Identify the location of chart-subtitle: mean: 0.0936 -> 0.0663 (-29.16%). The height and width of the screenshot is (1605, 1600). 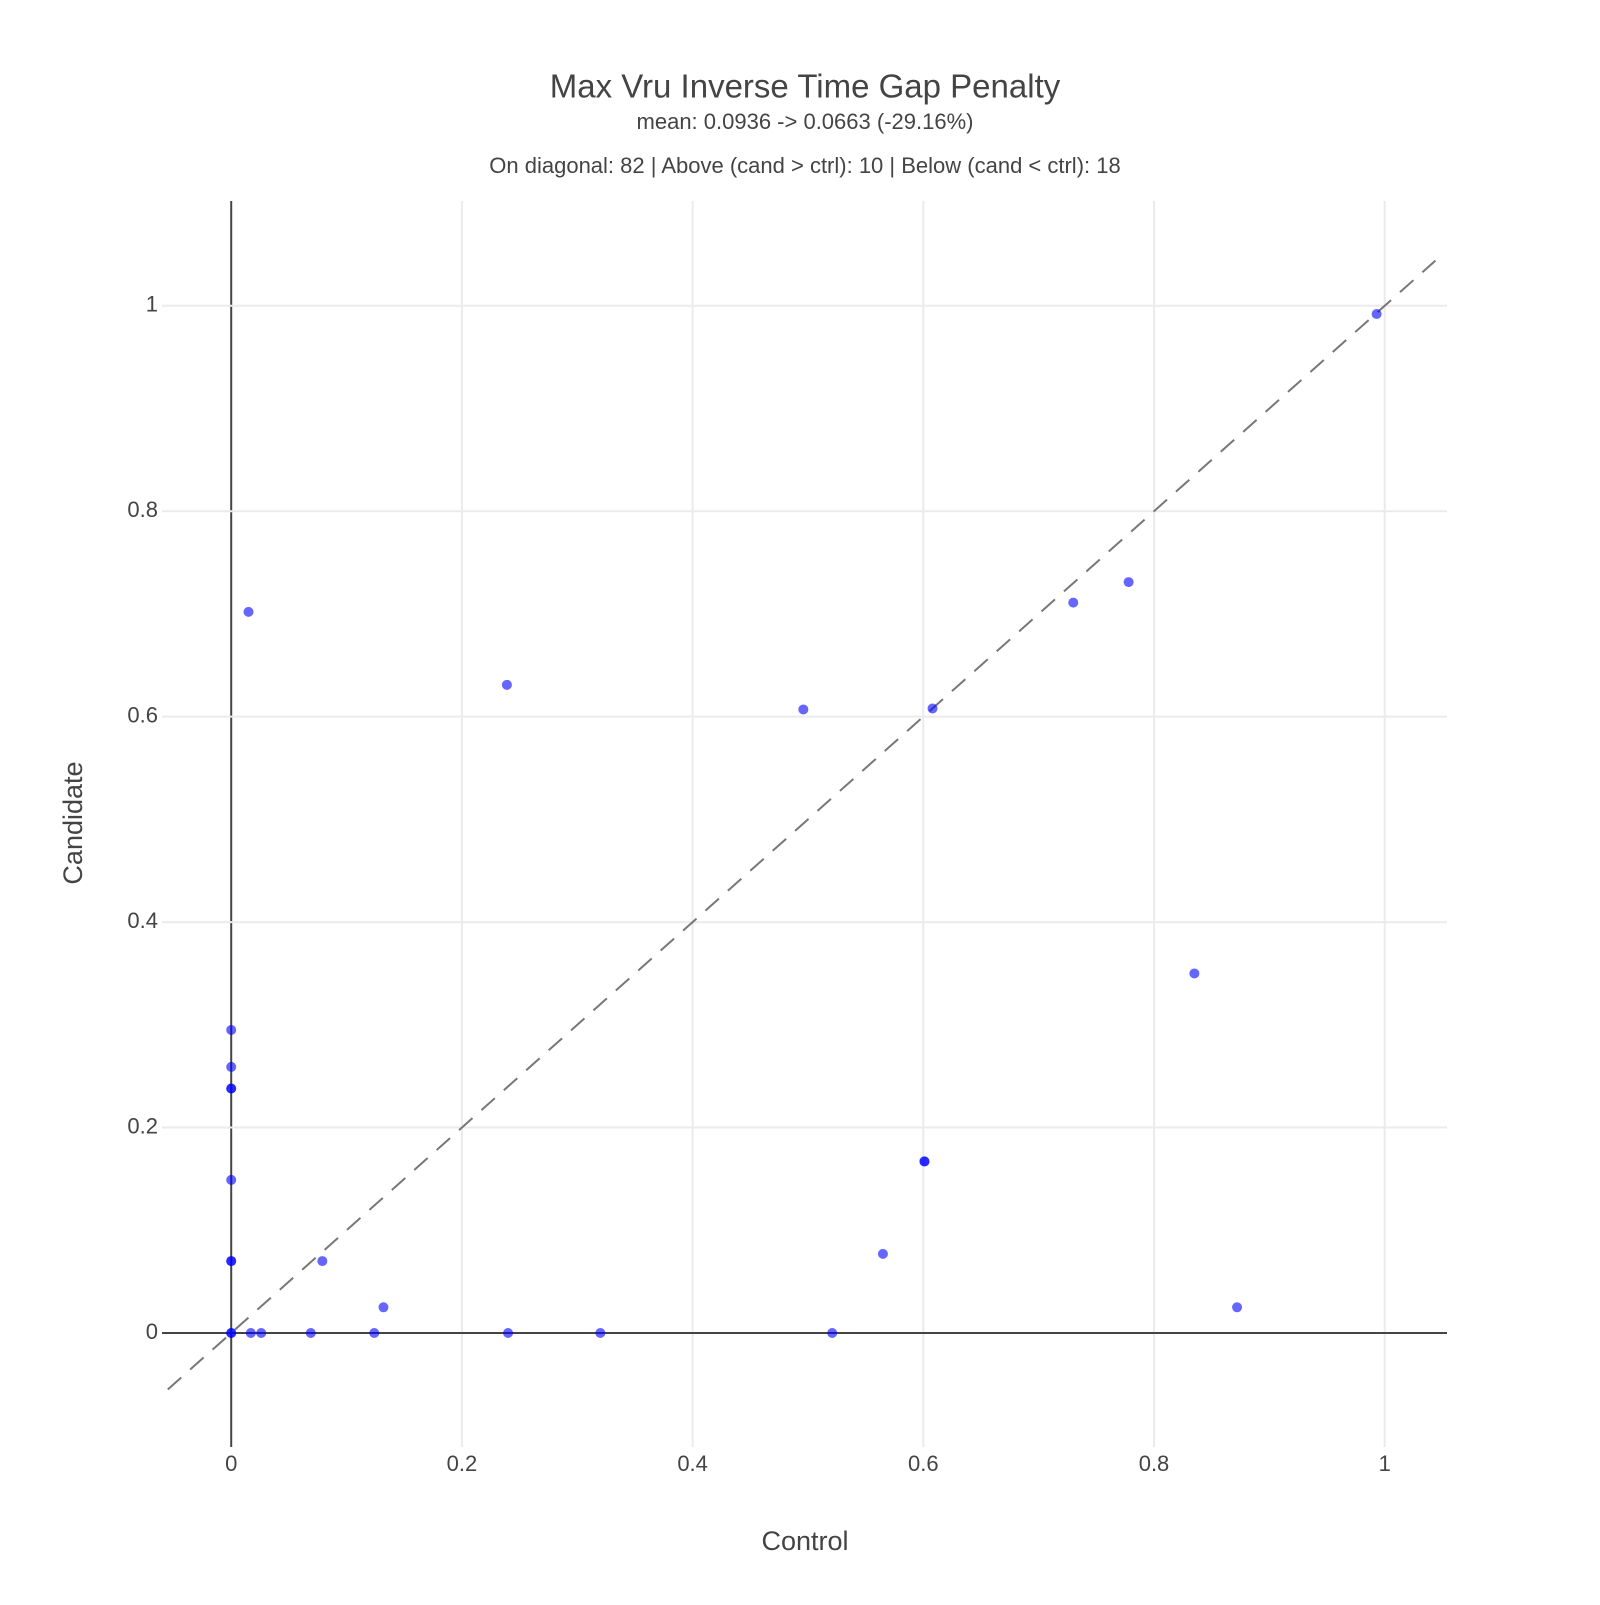
(805, 121).